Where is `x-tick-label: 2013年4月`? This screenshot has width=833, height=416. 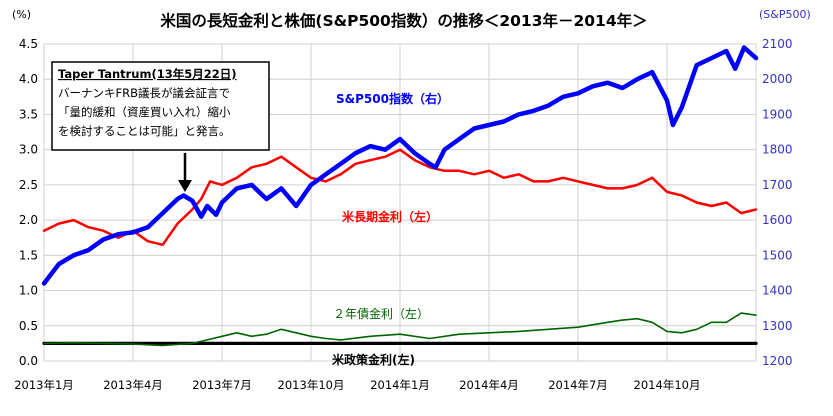
x-tick-label: 2013年4月 is located at coordinates (133, 385).